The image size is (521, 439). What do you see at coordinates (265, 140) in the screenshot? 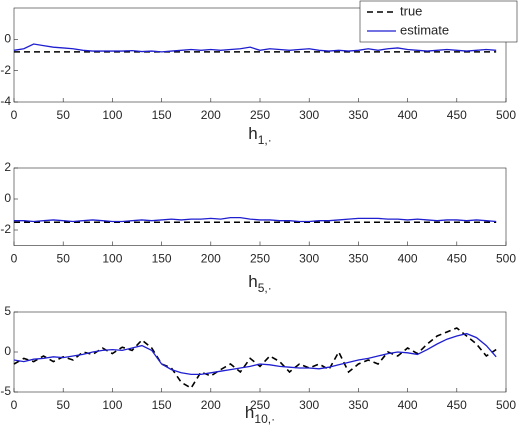
I see `x-label-sub: 1,·` at bounding box center [265, 140].